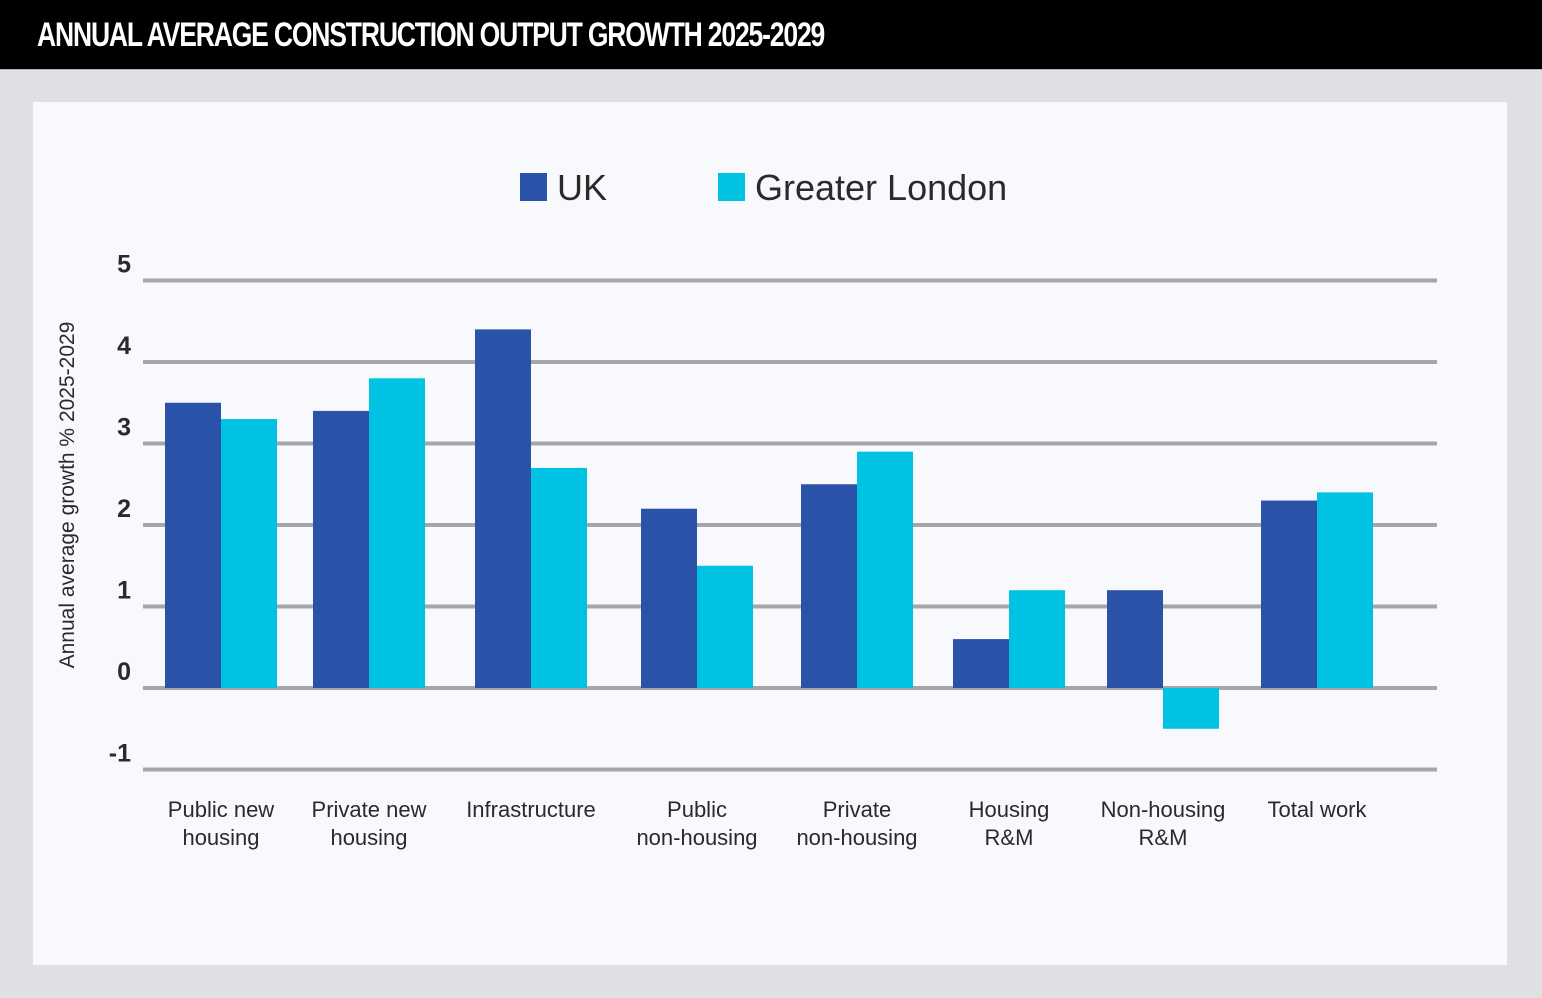  I want to click on legend: UK Greater London, so click(763, 187).